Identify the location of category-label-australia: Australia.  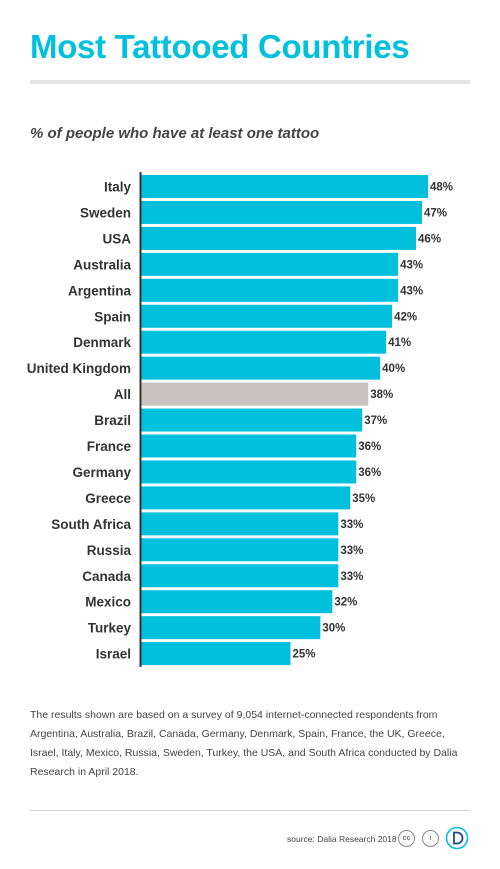
(102, 264).